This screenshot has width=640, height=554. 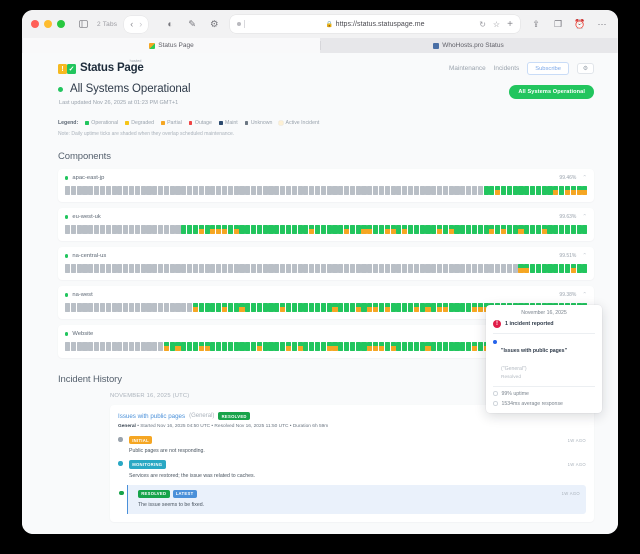 I want to click on highlighter-icon: ✎, so click(x=192, y=24).